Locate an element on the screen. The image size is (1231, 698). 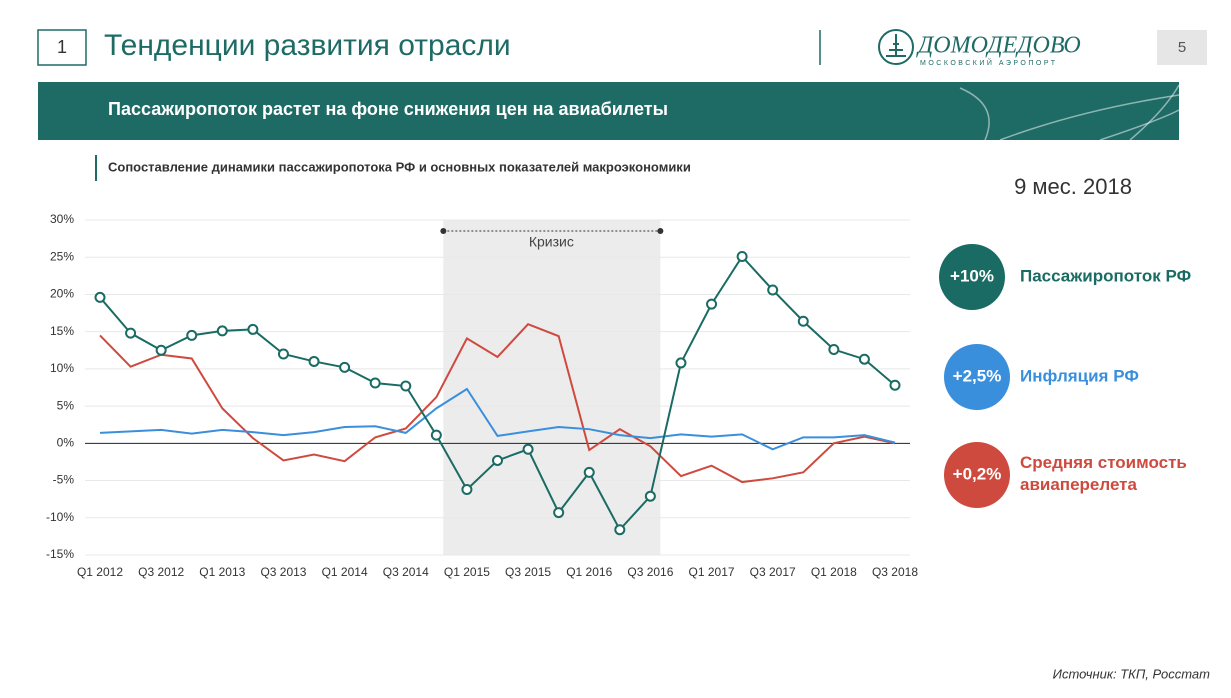
x-tick-label: Q1 2014 is located at coordinates (345, 572).